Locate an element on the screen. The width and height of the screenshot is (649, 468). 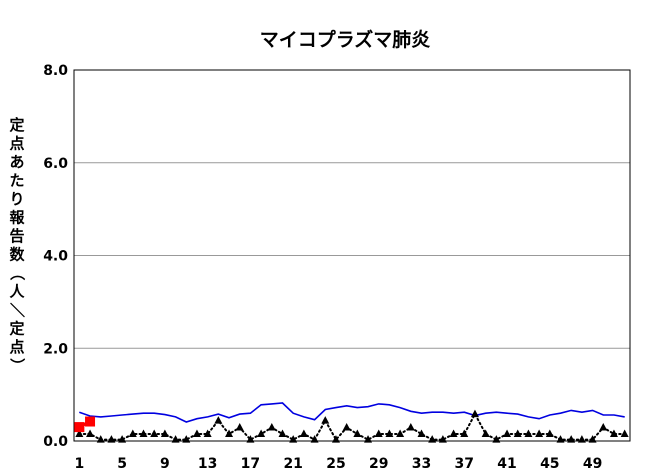
x-tick-label: 41 is located at coordinates (506, 462).